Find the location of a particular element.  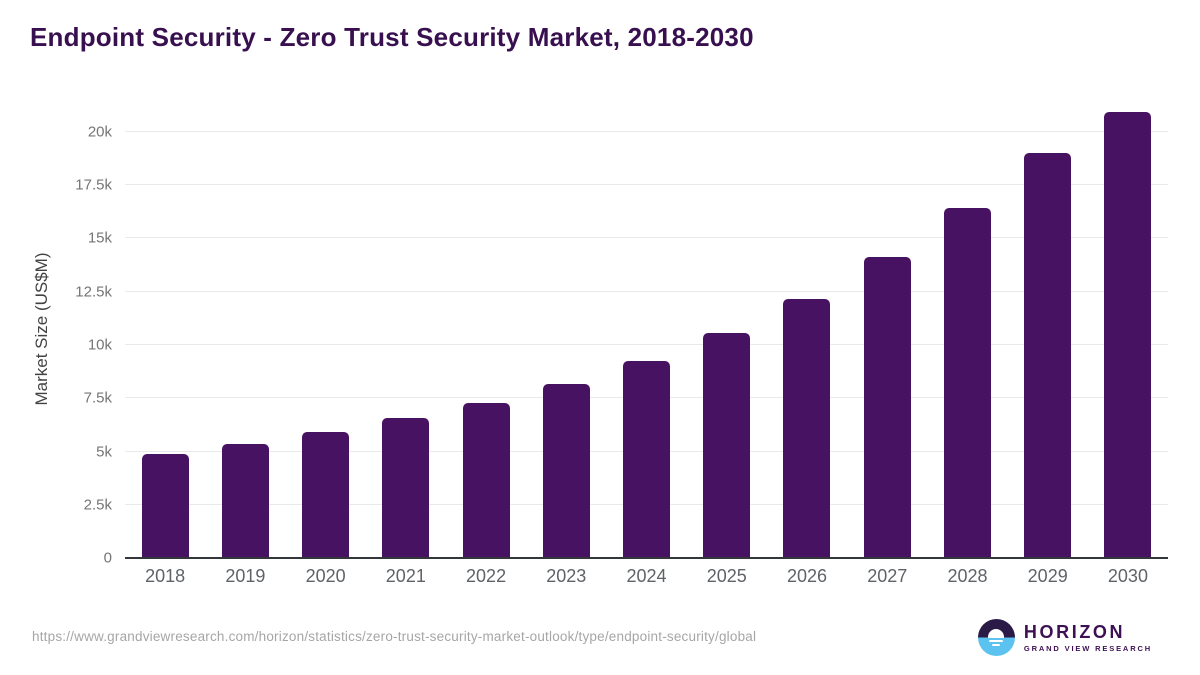

y-tick-label: 2.5k is located at coordinates (97, 505).